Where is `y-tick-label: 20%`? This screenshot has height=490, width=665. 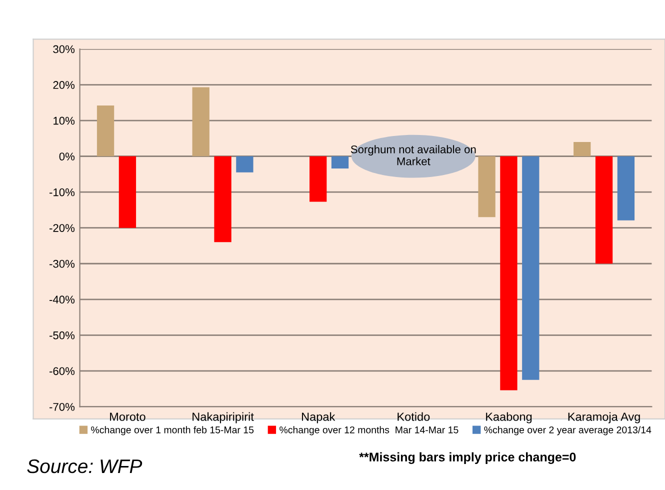
y-tick-label: 20% is located at coordinates (64, 85).